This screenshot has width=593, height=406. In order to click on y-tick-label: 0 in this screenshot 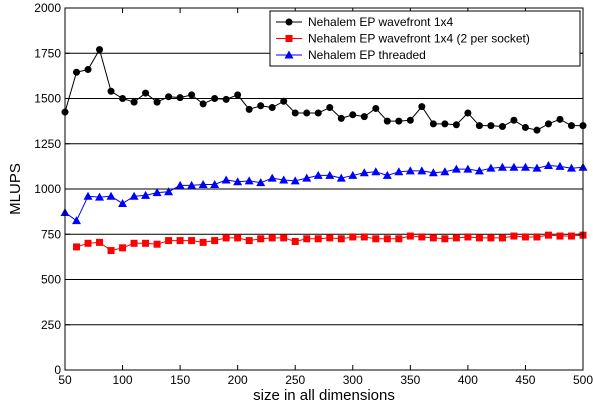, I will do `click(57, 370)`.